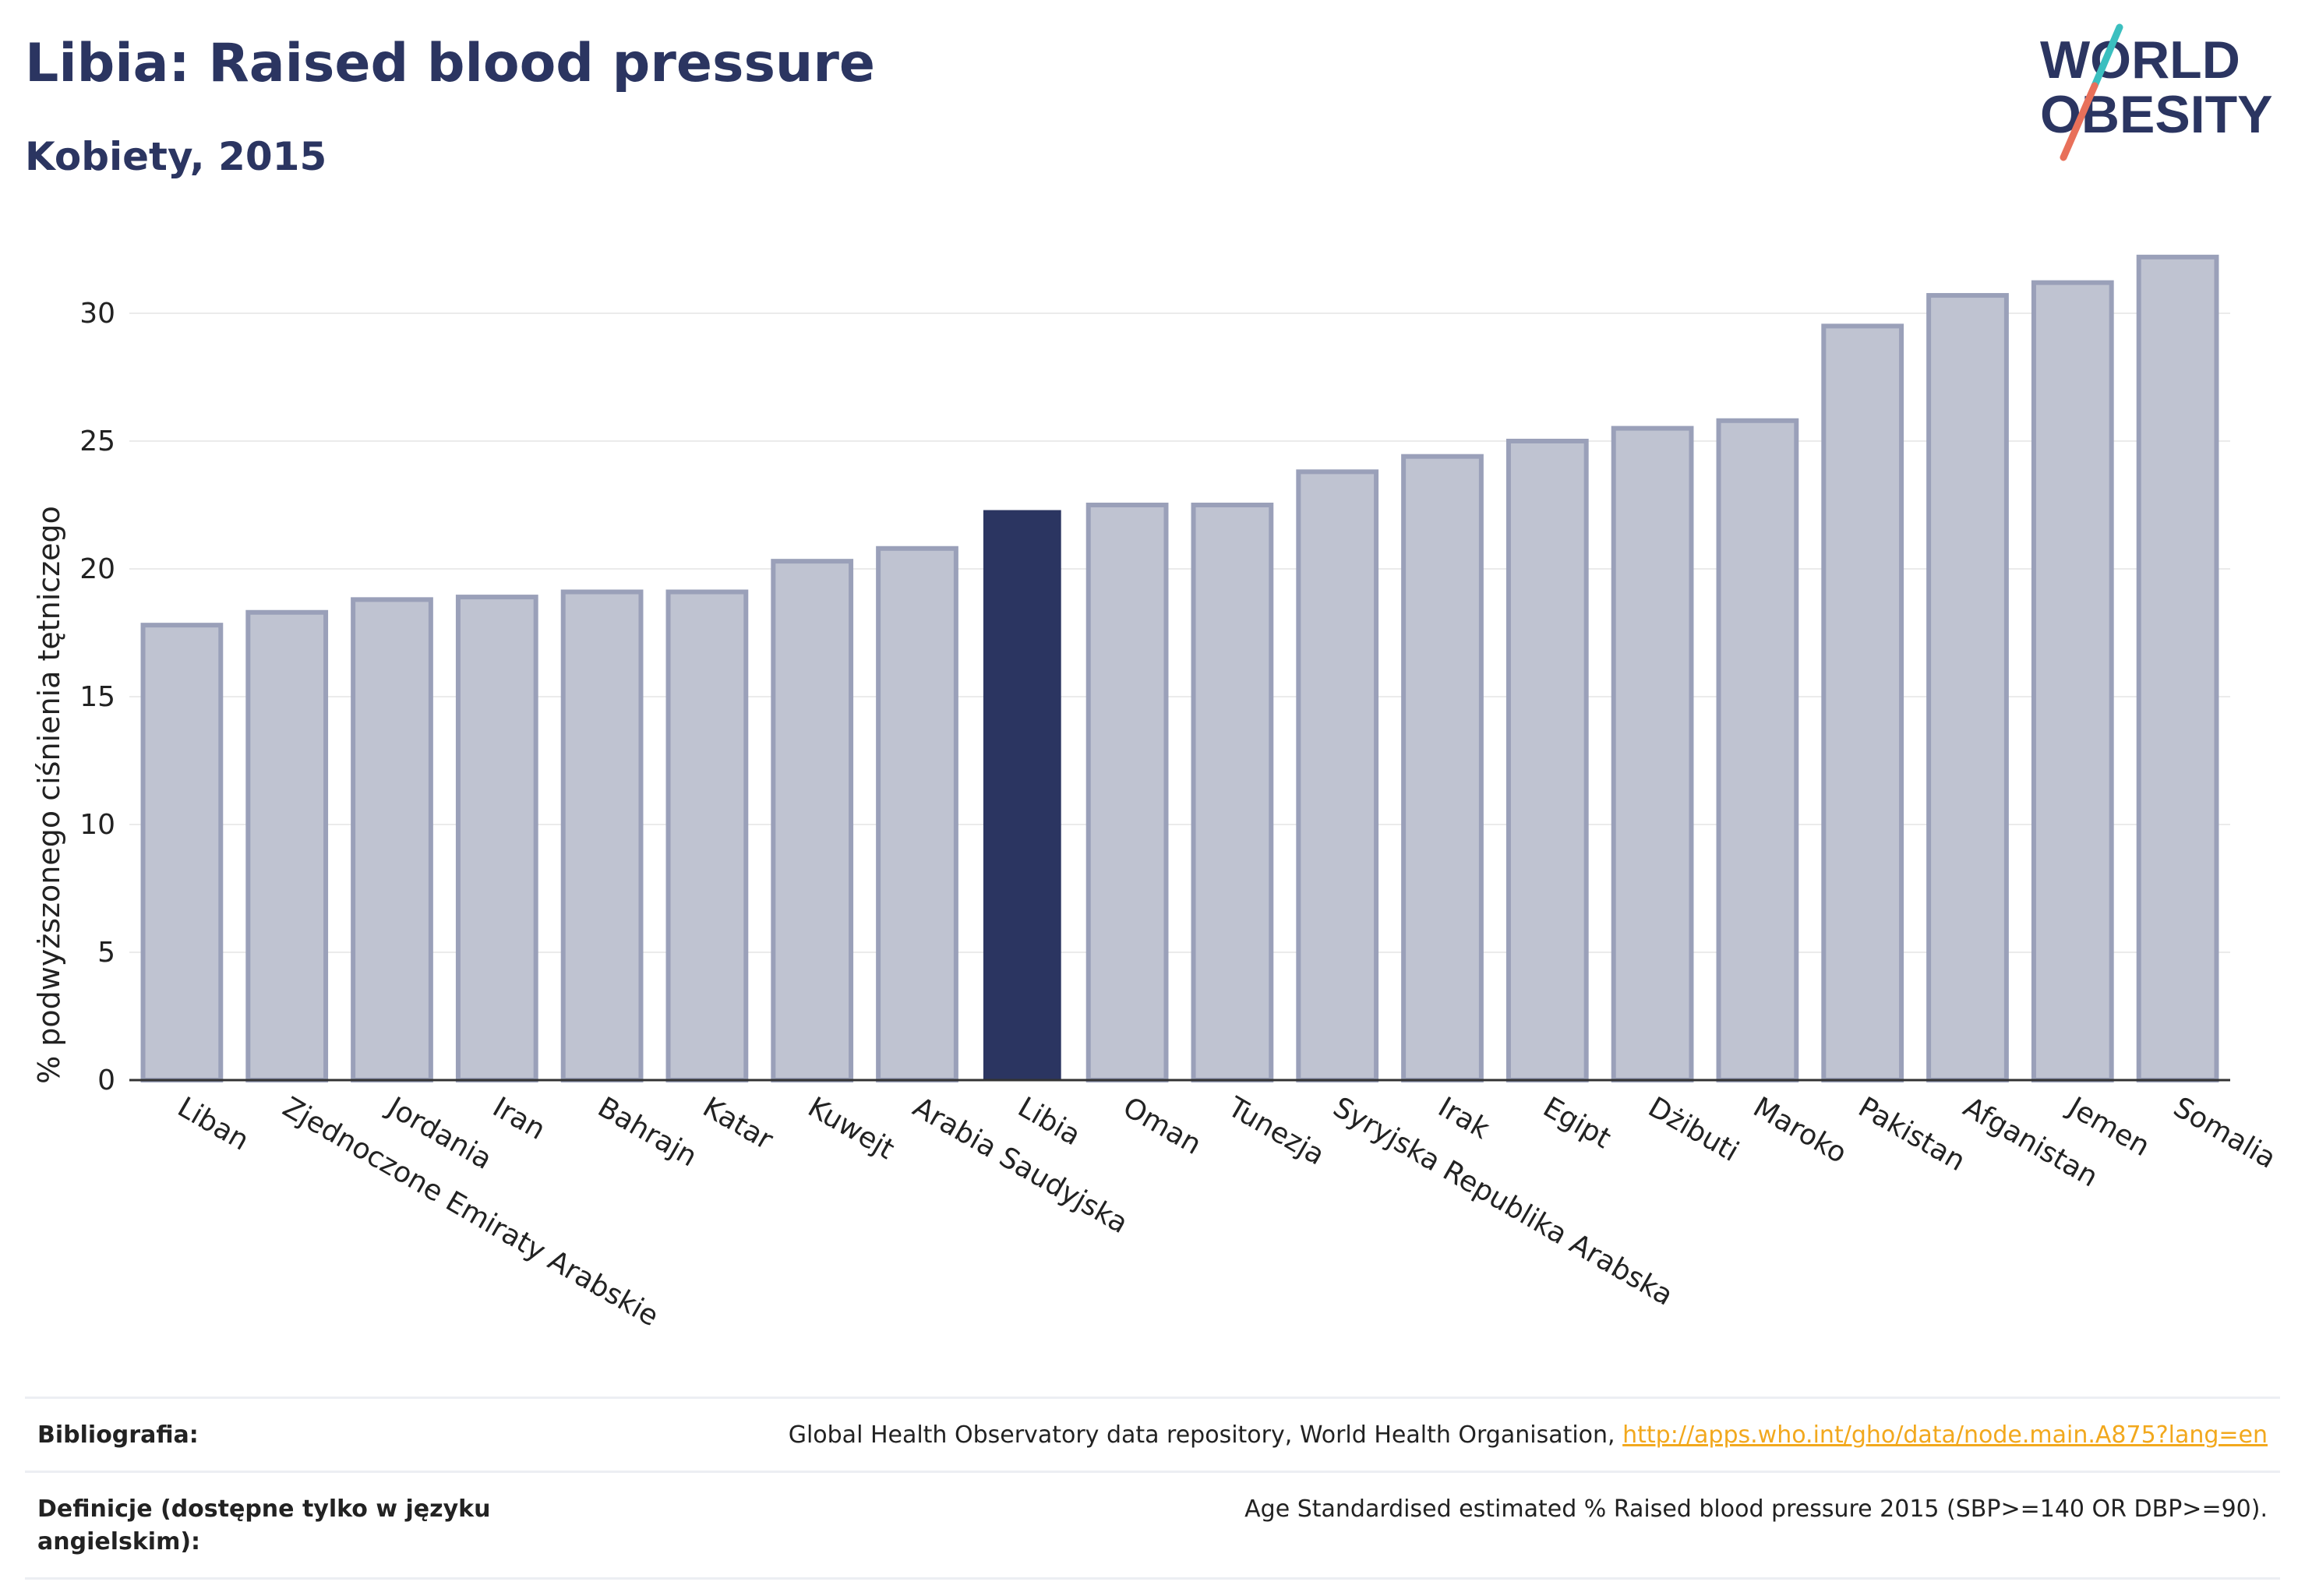  Describe the element at coordinates (470, 1212) in the screenshot. I see `x-tick-label: Zjednoczone Emiraty Arabskie` at that location.